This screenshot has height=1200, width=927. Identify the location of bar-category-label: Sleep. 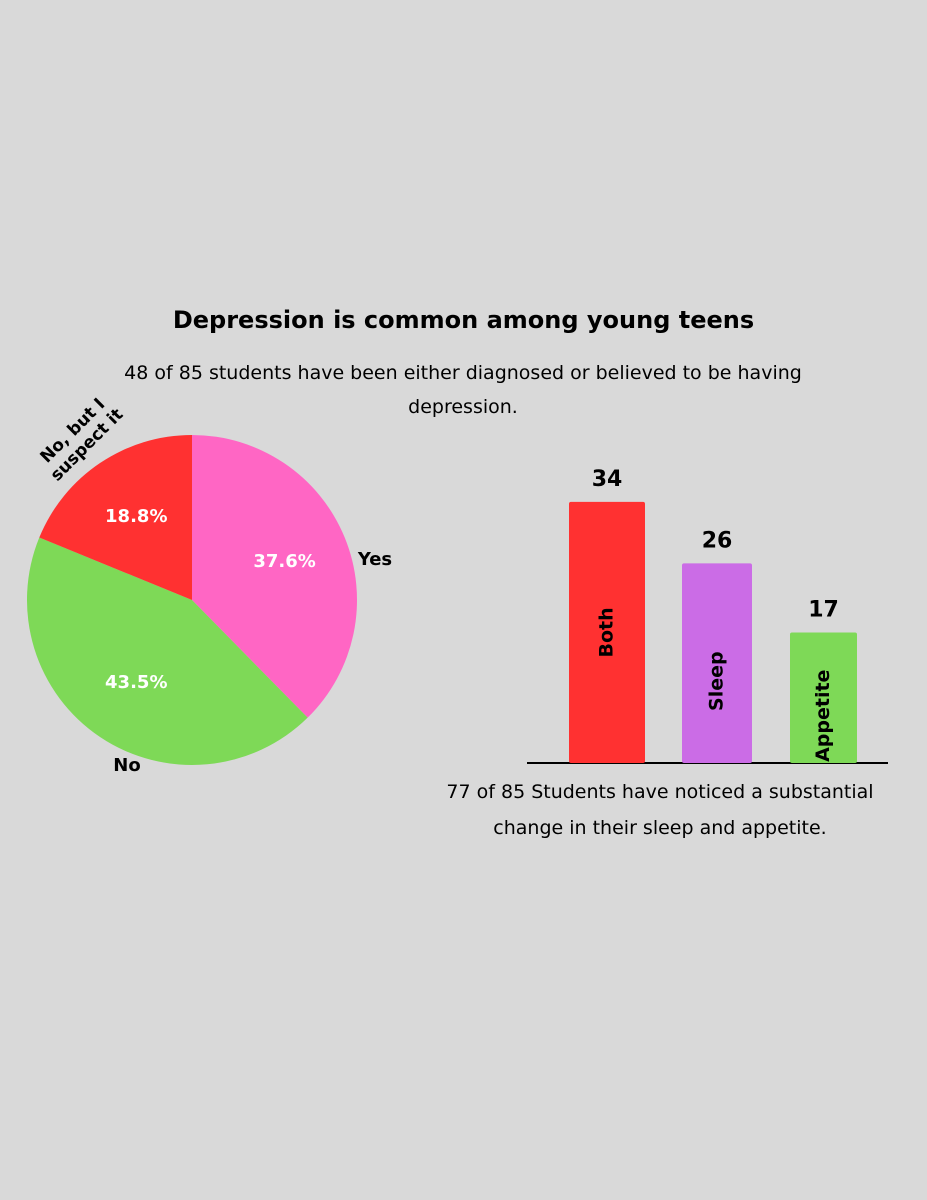
(717, 681).